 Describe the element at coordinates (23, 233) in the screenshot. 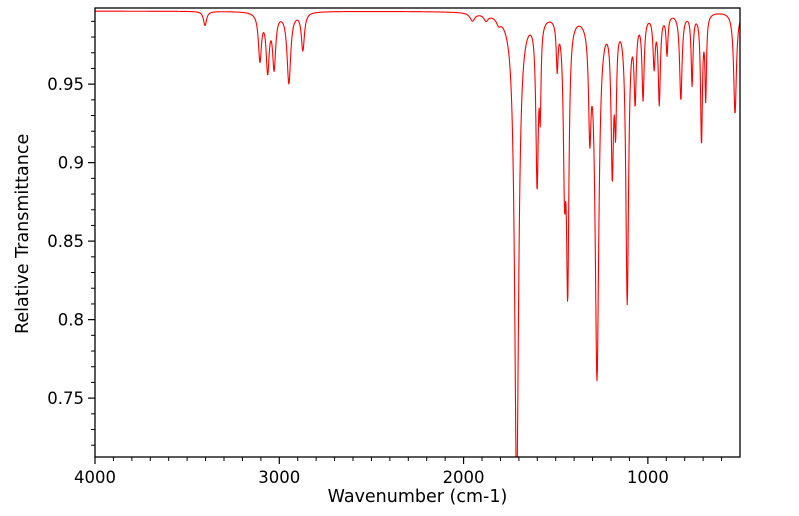

I see `y-axis-title: Relative Transmittance` at that location.